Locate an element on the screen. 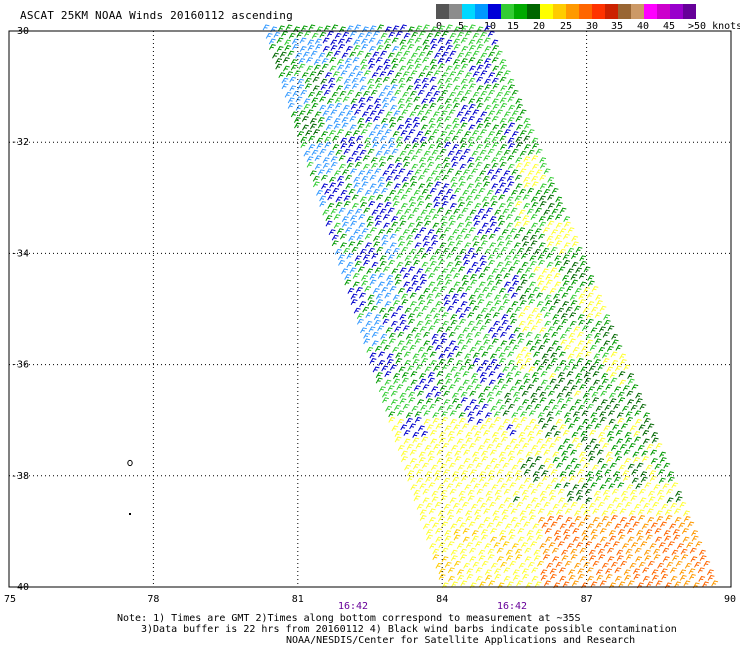 This screenshot has width=740, height=650. colorbar-label: 5 is located at coordinates (461, 26).